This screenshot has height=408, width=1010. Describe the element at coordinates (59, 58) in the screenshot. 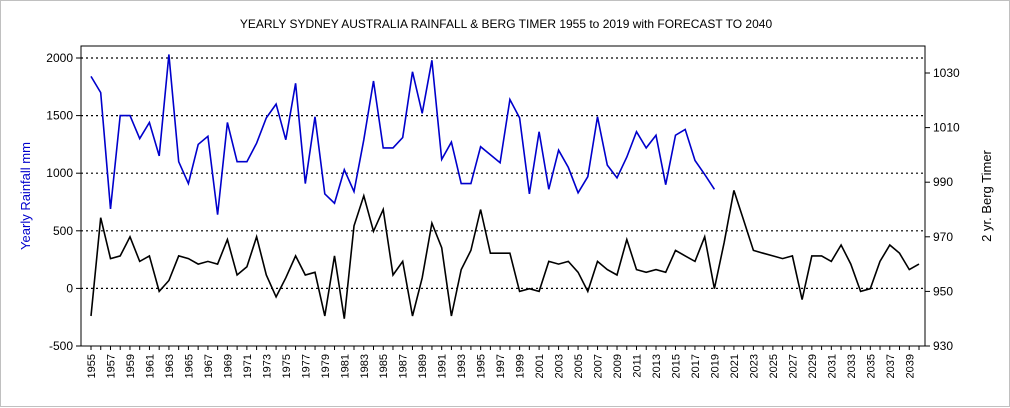

I see `left-tick-label: 2000` at that location.